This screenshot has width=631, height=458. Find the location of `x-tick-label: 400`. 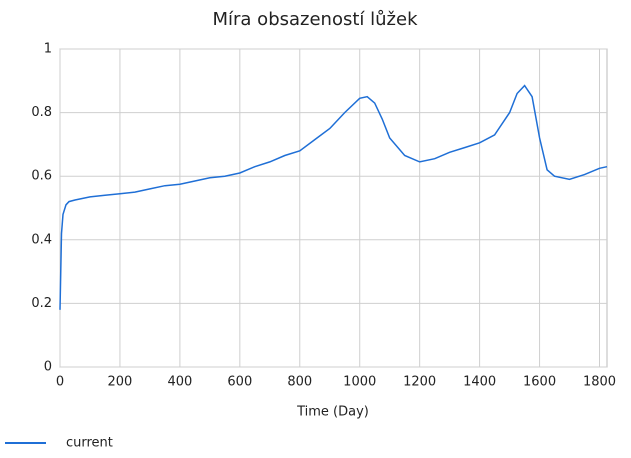

x-tick-label: 400 is located at coordinates (179, 382).